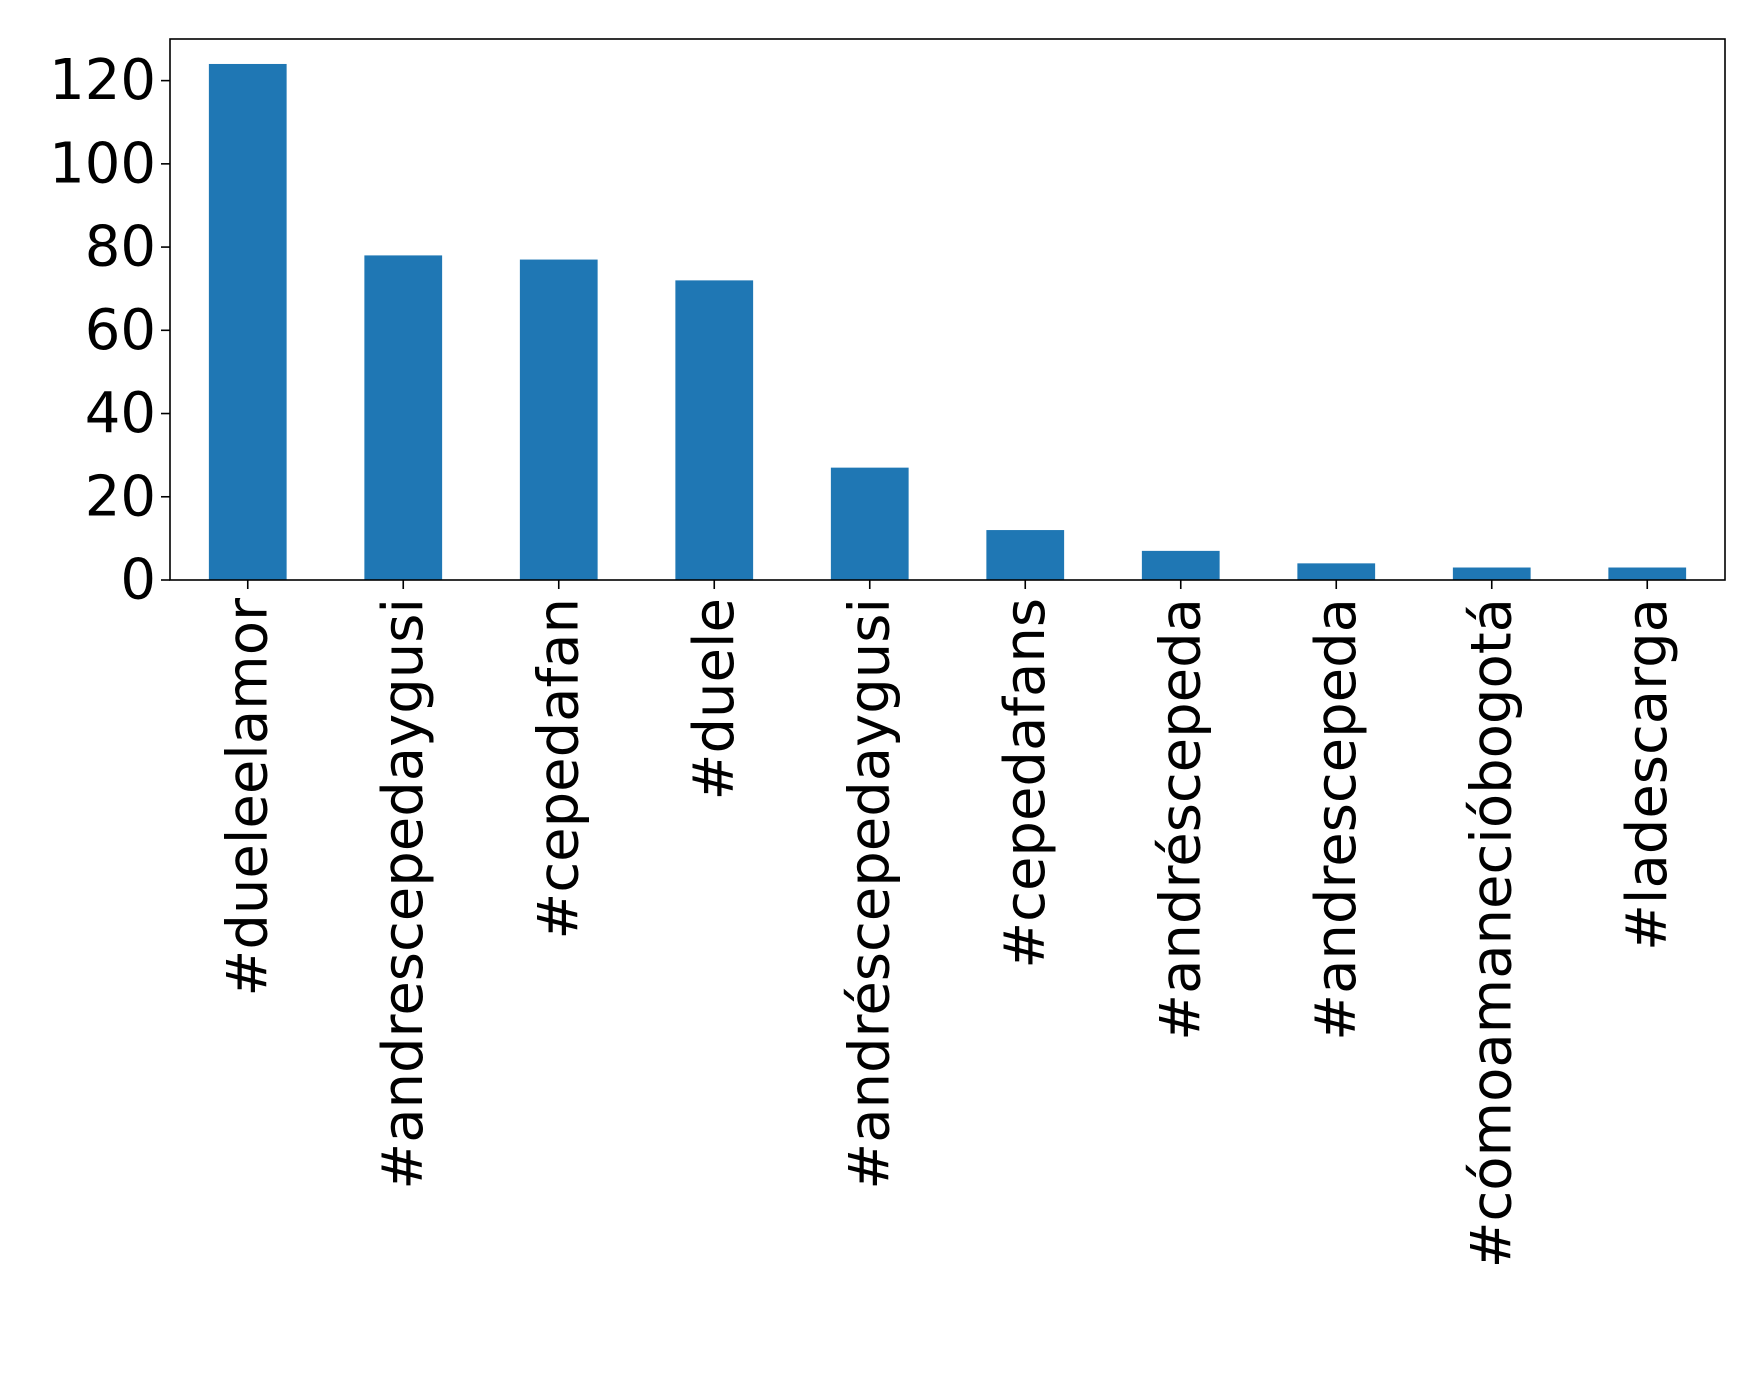 This screenshot has width=1758, height=1376. What do you see at coordinates (138, 580) in the screenshot?
I see `y-tick-label: 0` at bounding box center [138, 580].